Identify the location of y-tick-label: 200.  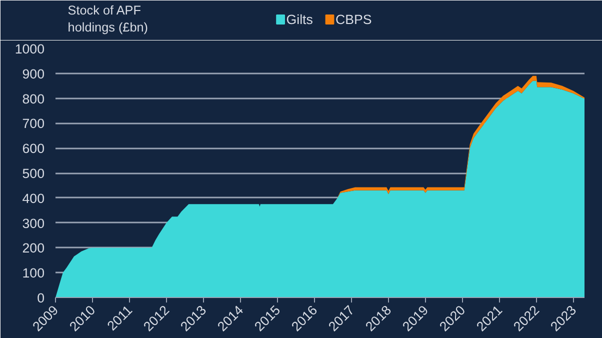
(33, 248).